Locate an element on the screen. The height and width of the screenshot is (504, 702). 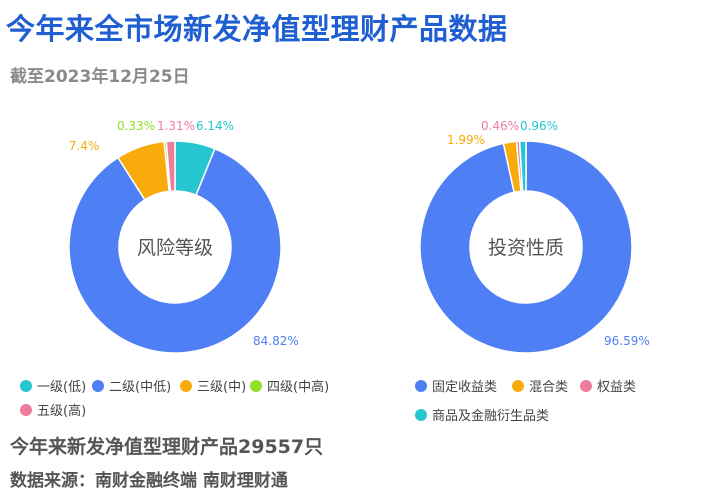
slice-value-label: 7.4% is located at coordinates (84, 146).